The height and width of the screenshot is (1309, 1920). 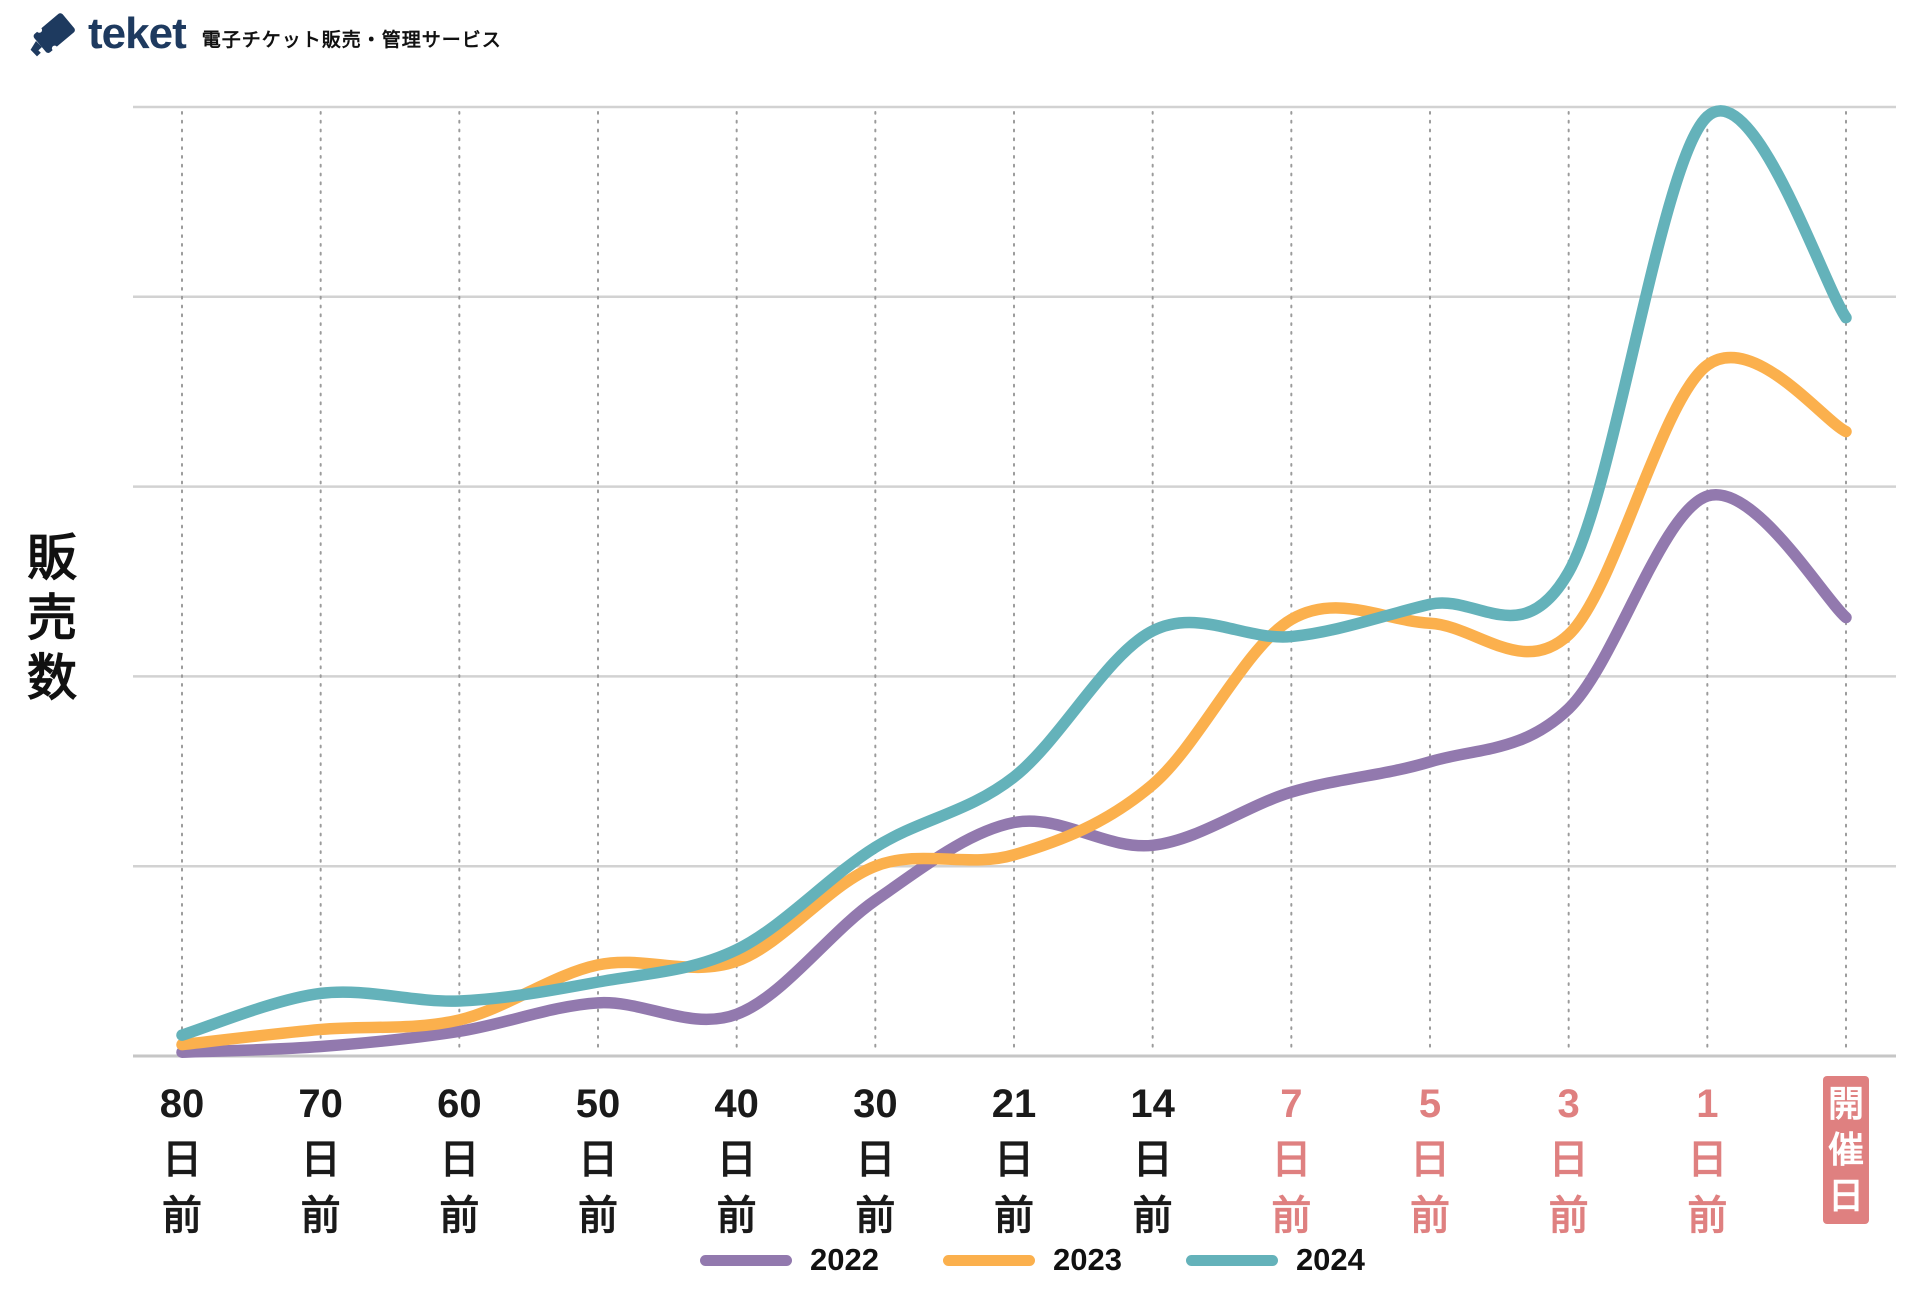 I want to click on y-axis-title-char: 数, so click(x=52, y=678).